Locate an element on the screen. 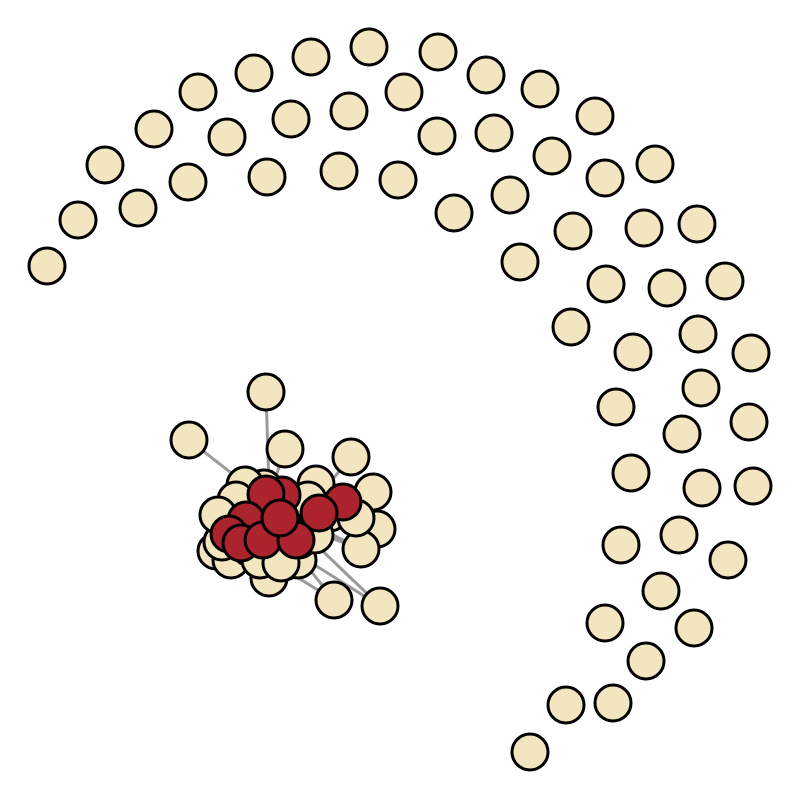 The width and height of the screenshot is (800, 800). cluster-node-layer is located at coordinates (284, 499).